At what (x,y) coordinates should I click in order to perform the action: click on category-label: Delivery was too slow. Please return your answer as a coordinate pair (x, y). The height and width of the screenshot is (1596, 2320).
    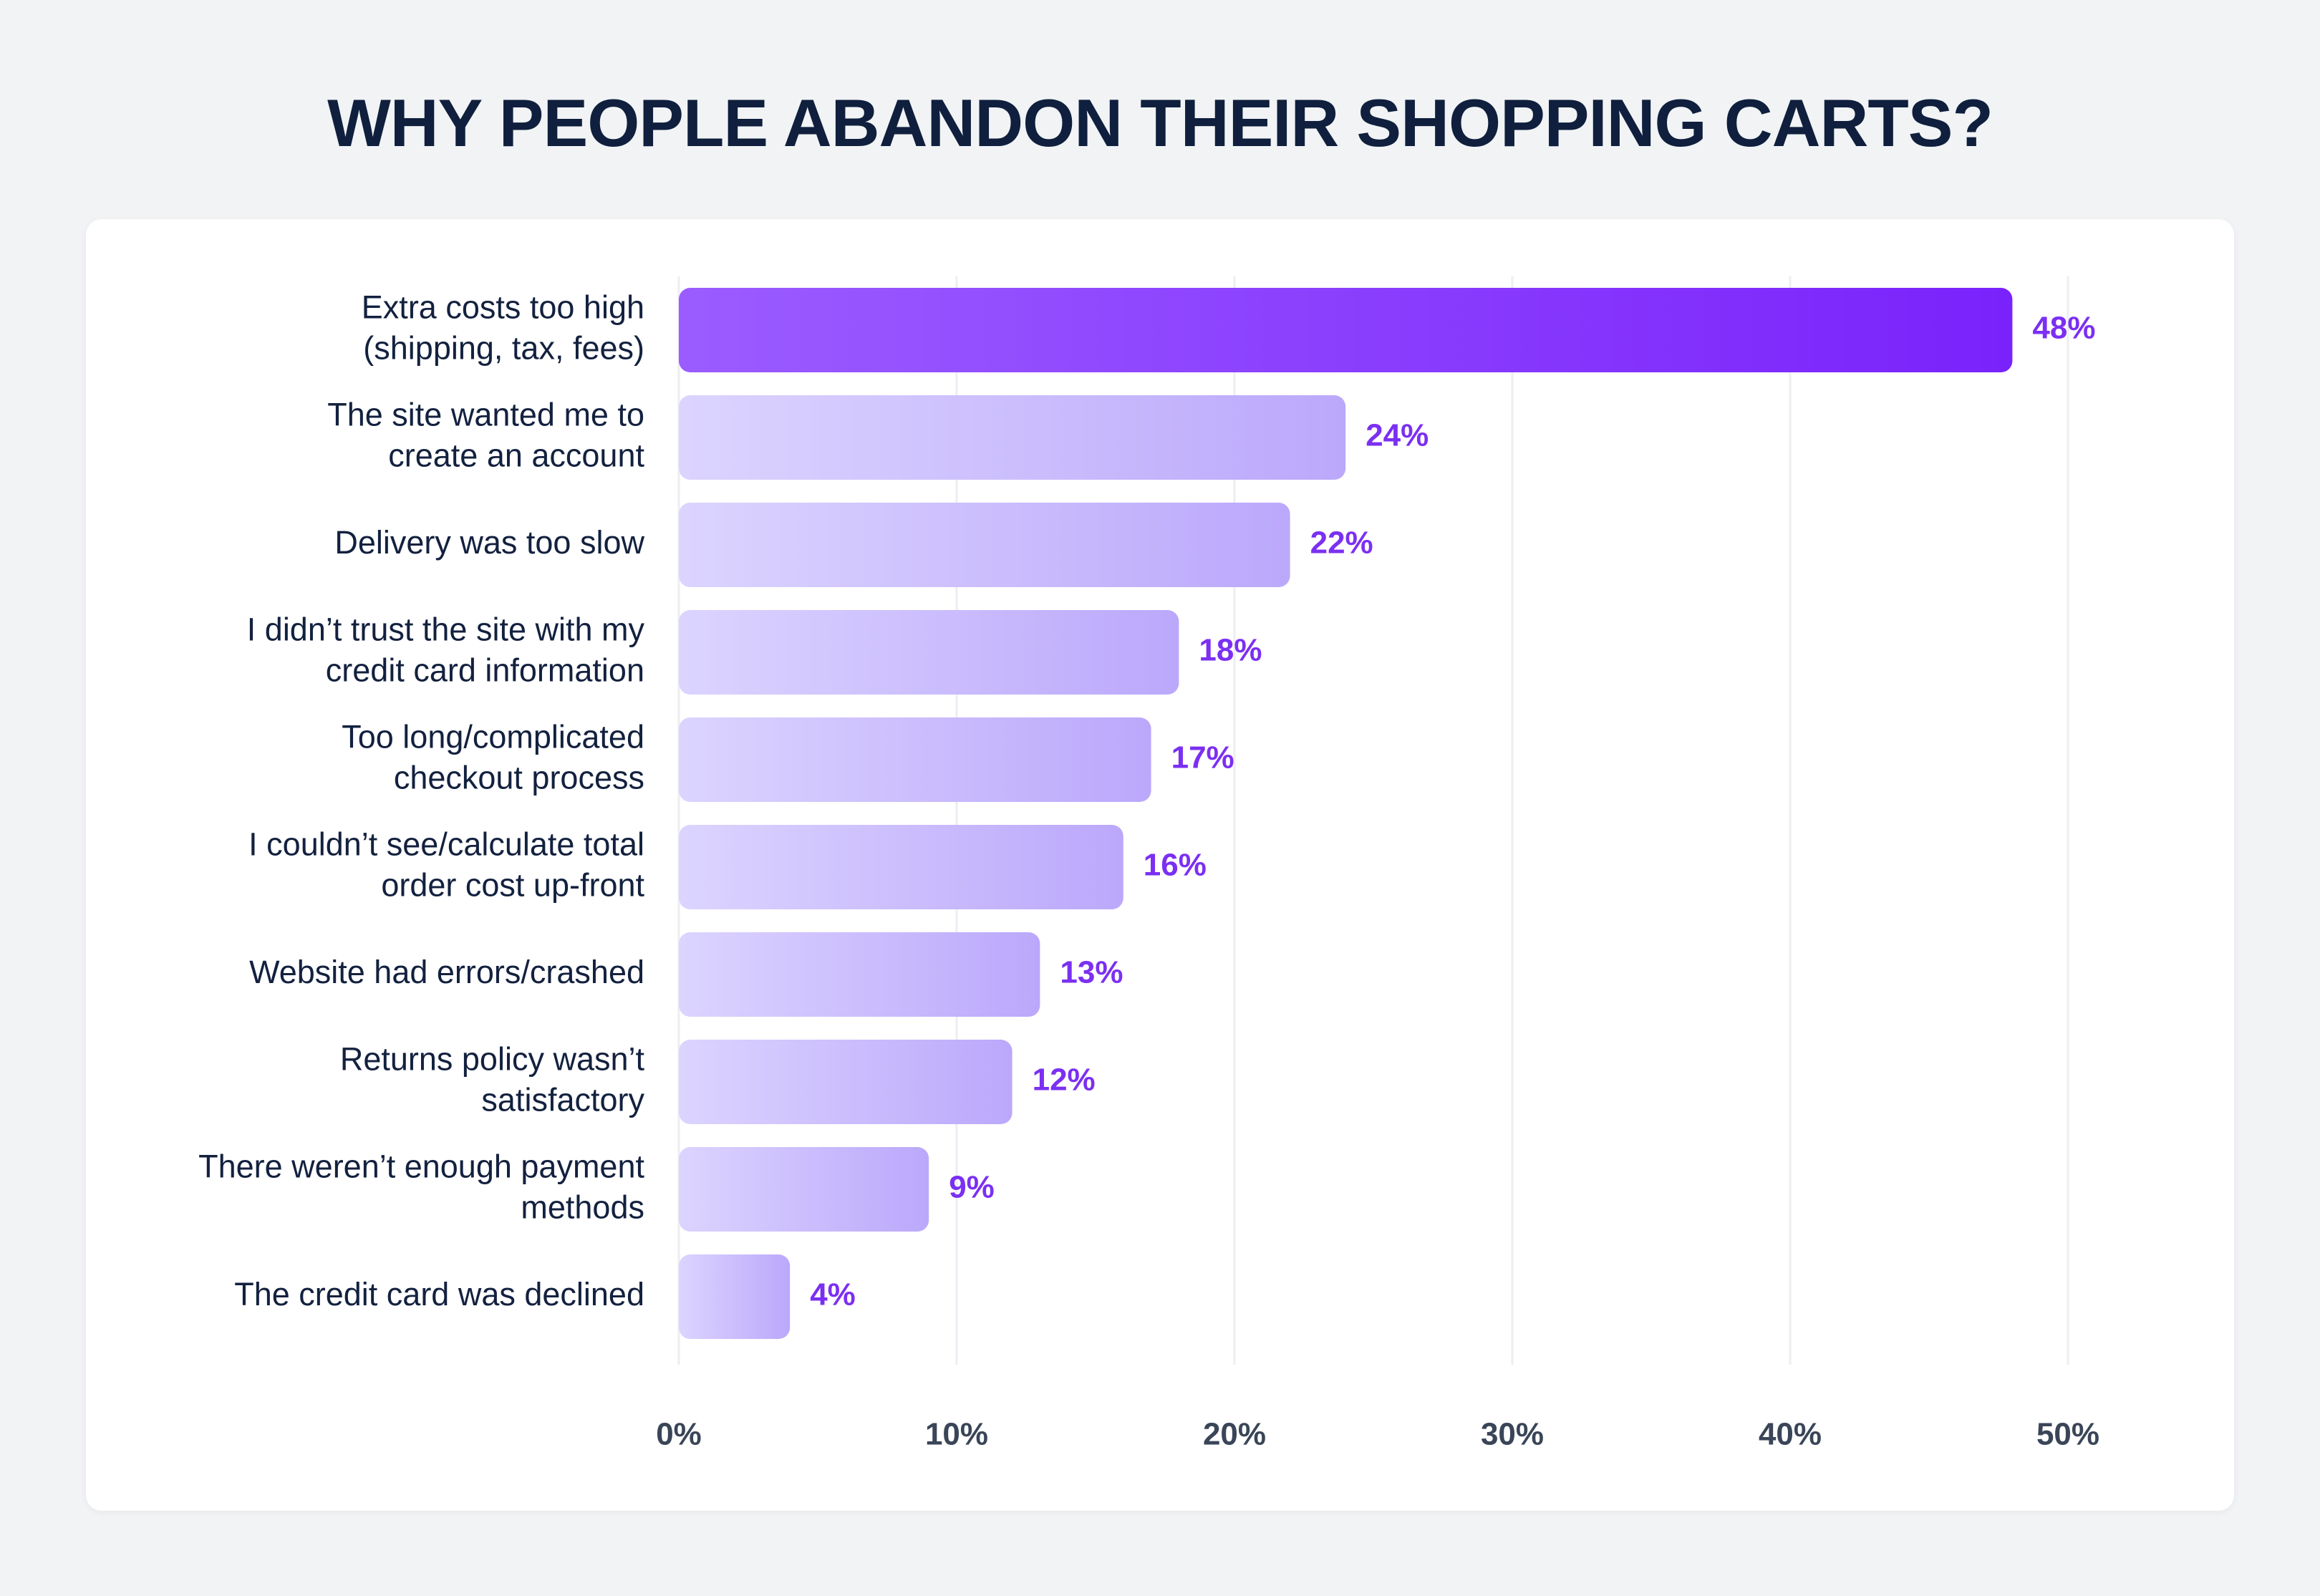
    Looking at the image, I should click on (489, 542).